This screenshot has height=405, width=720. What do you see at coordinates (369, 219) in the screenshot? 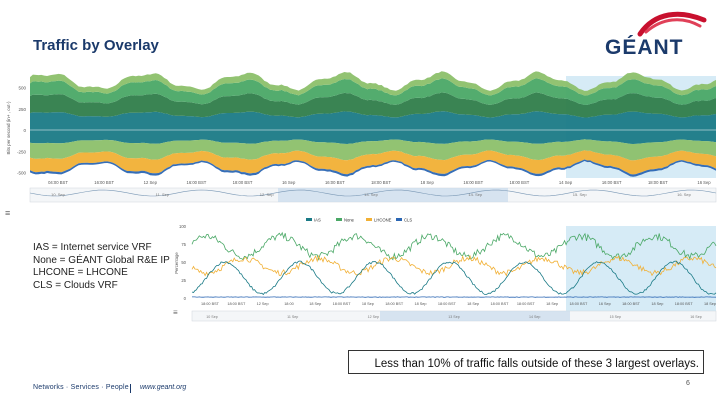
I see `legend-swatch-lhcone` at bounding box center [369, 219].